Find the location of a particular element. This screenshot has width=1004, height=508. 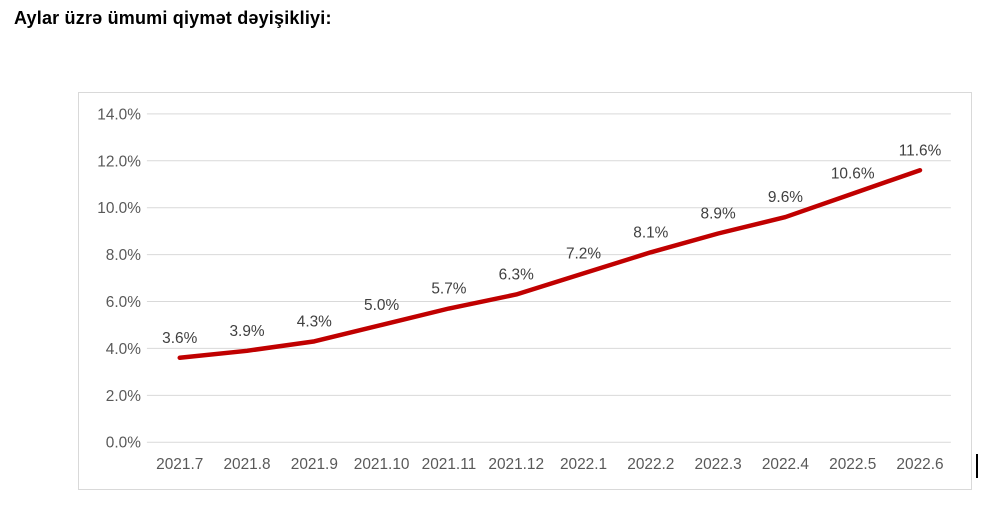

data-point-label: 3.6% is located at coordinates (179, 338).